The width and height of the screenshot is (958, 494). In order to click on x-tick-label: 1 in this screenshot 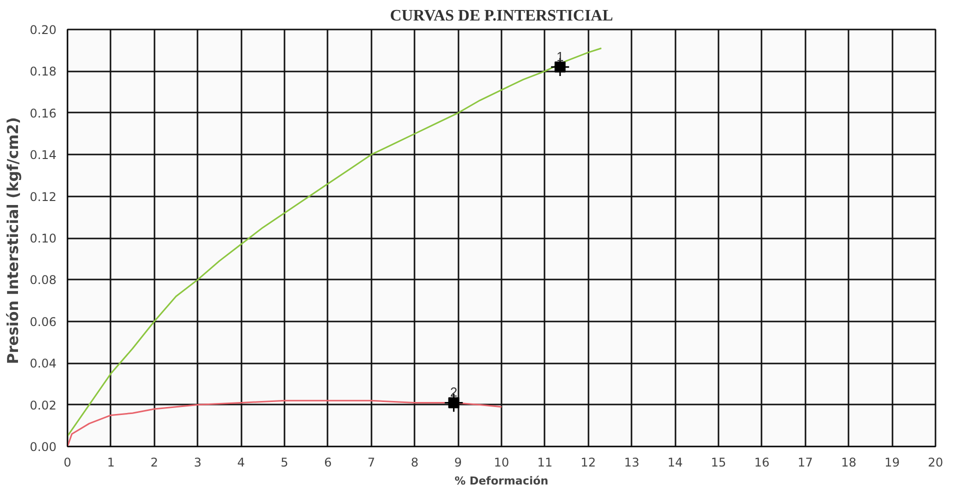, I will do `click(111, 463)`.